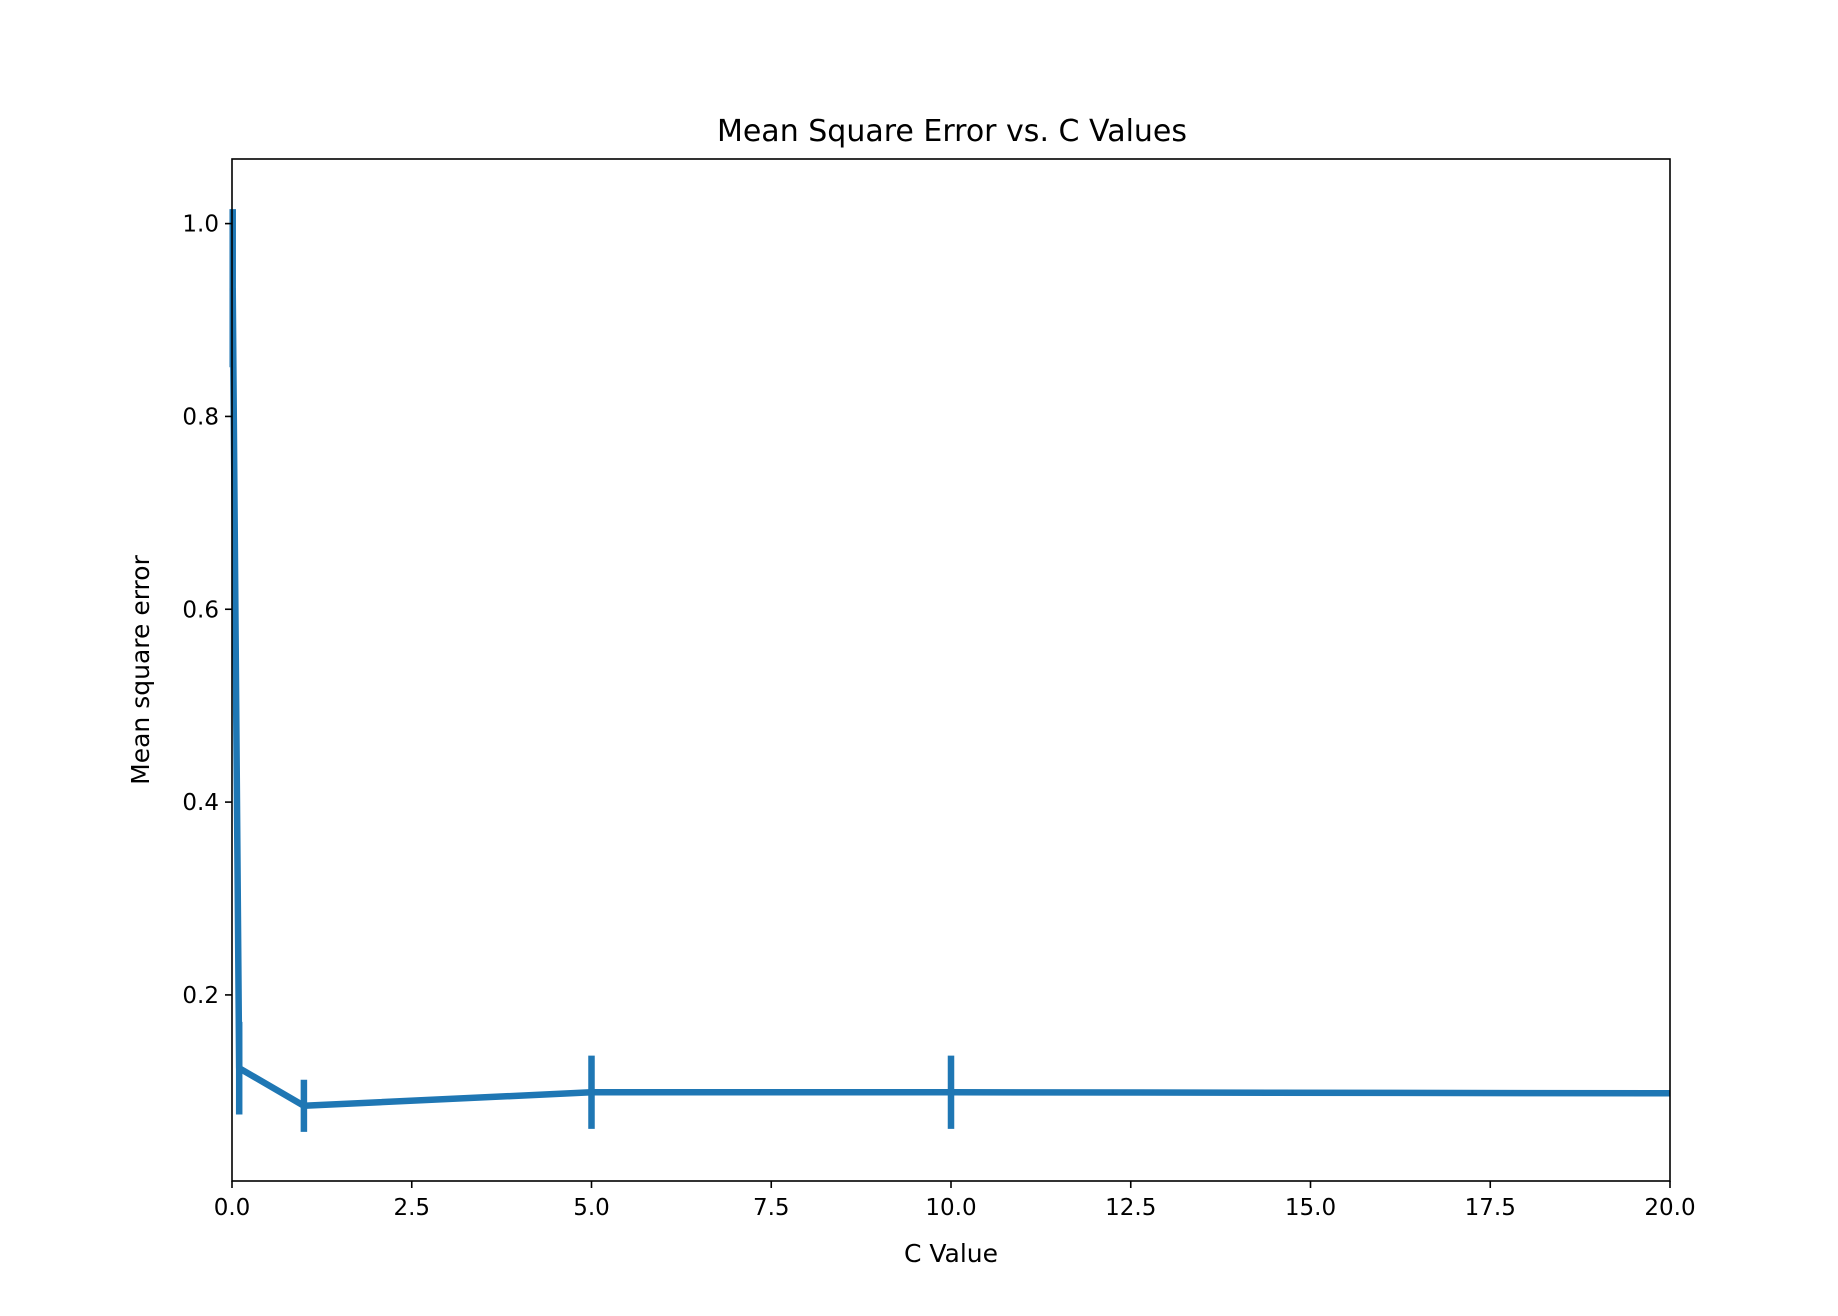 The image size is (1838, 1316). I want to click on y-axis: 0.2 0.4 0.6 0.8 1.0, so click(207, 610).